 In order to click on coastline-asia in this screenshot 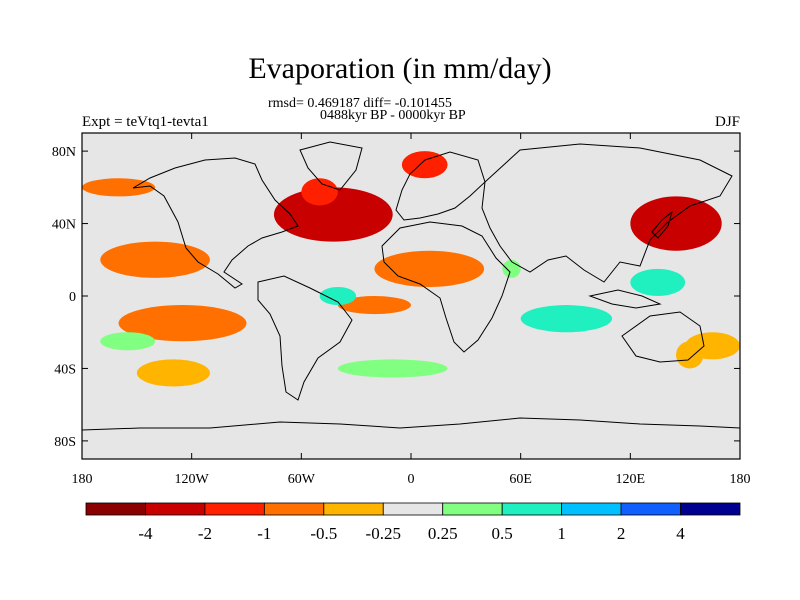, I will do `click(607, 213)`.